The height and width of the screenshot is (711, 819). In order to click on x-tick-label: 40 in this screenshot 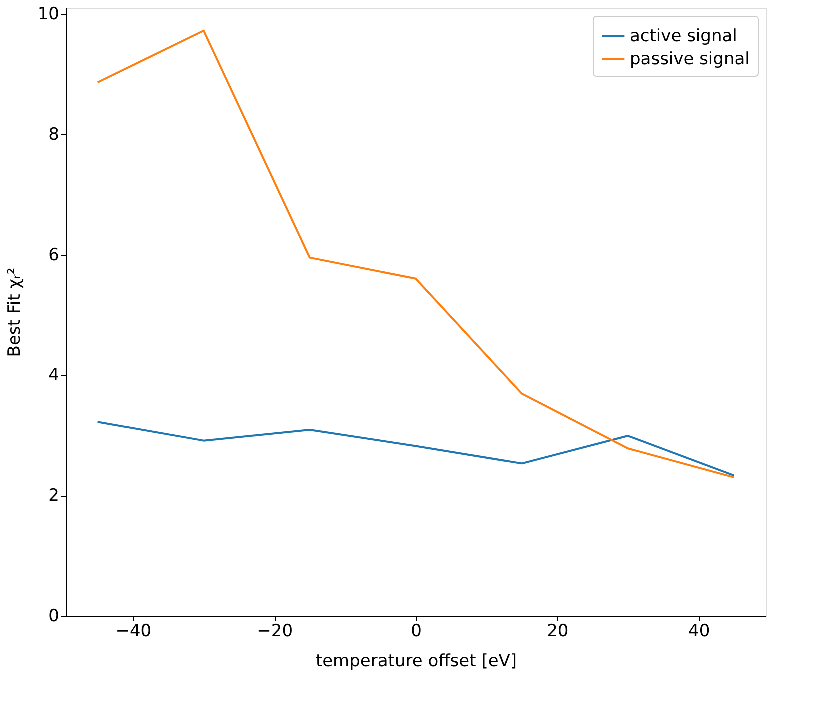, I will do `click(699, 632)`.